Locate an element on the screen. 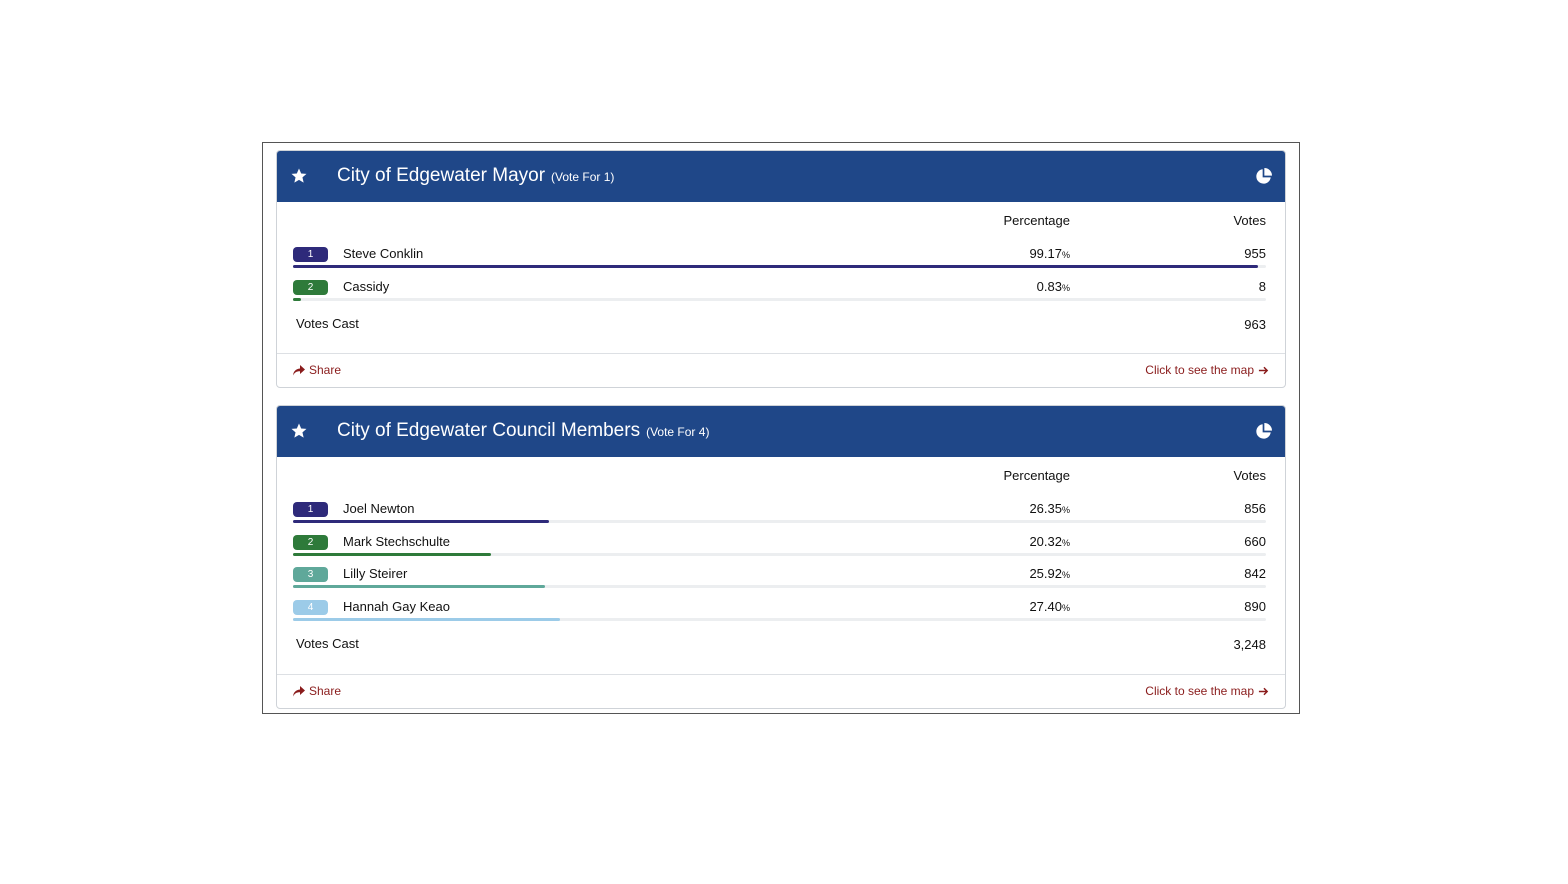  candidate-name: Lilly Steirer is located at coordinates (375, 573).